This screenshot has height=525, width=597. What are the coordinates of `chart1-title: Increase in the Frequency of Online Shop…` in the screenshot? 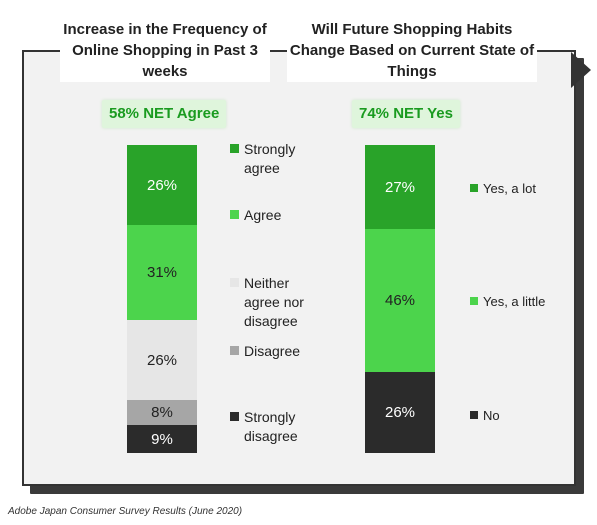 It's located at (165, 50).